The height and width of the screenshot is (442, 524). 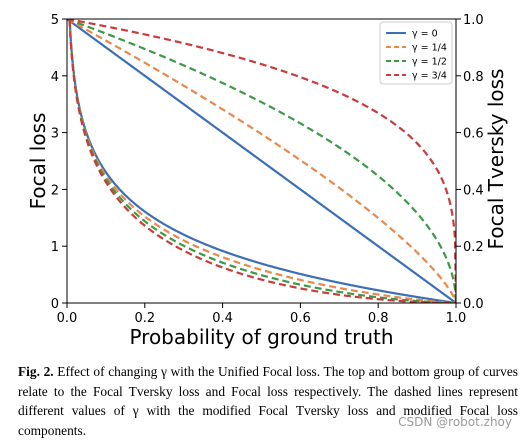 I want to click on y-axis-right-label: Focal Tversky loss, so click(x=496, y=159).